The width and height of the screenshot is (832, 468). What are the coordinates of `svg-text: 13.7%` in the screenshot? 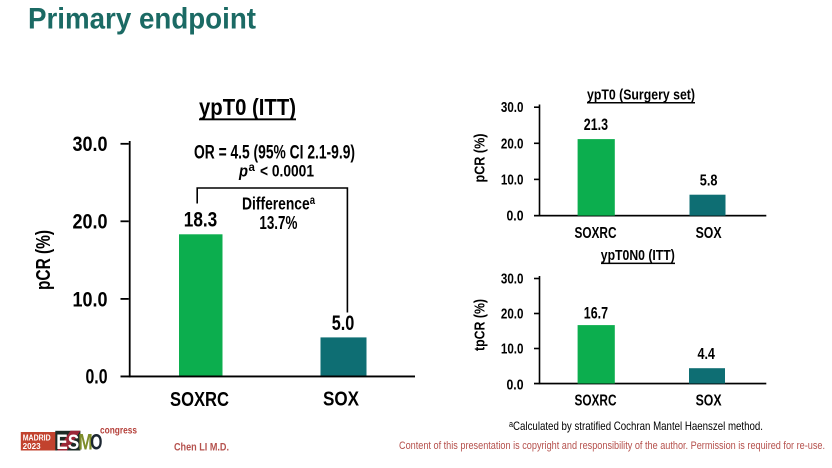 It's located at (278, 223).